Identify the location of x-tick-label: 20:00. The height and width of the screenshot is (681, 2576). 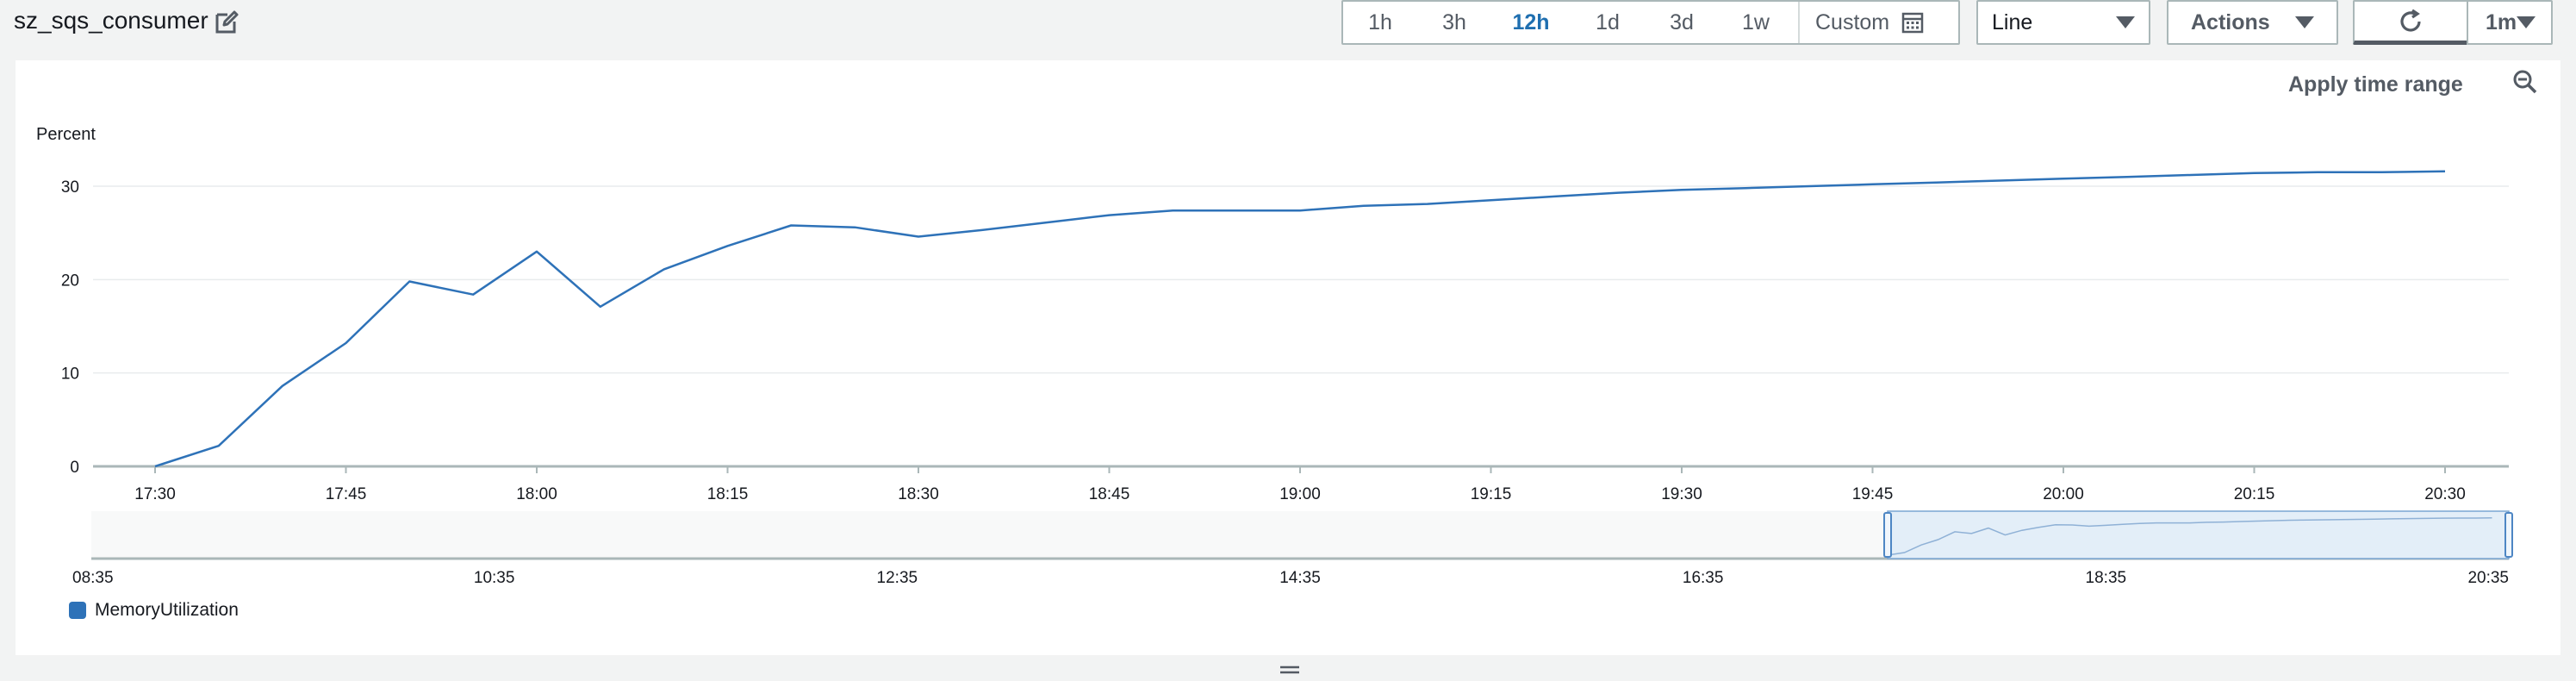
(2064, 494).